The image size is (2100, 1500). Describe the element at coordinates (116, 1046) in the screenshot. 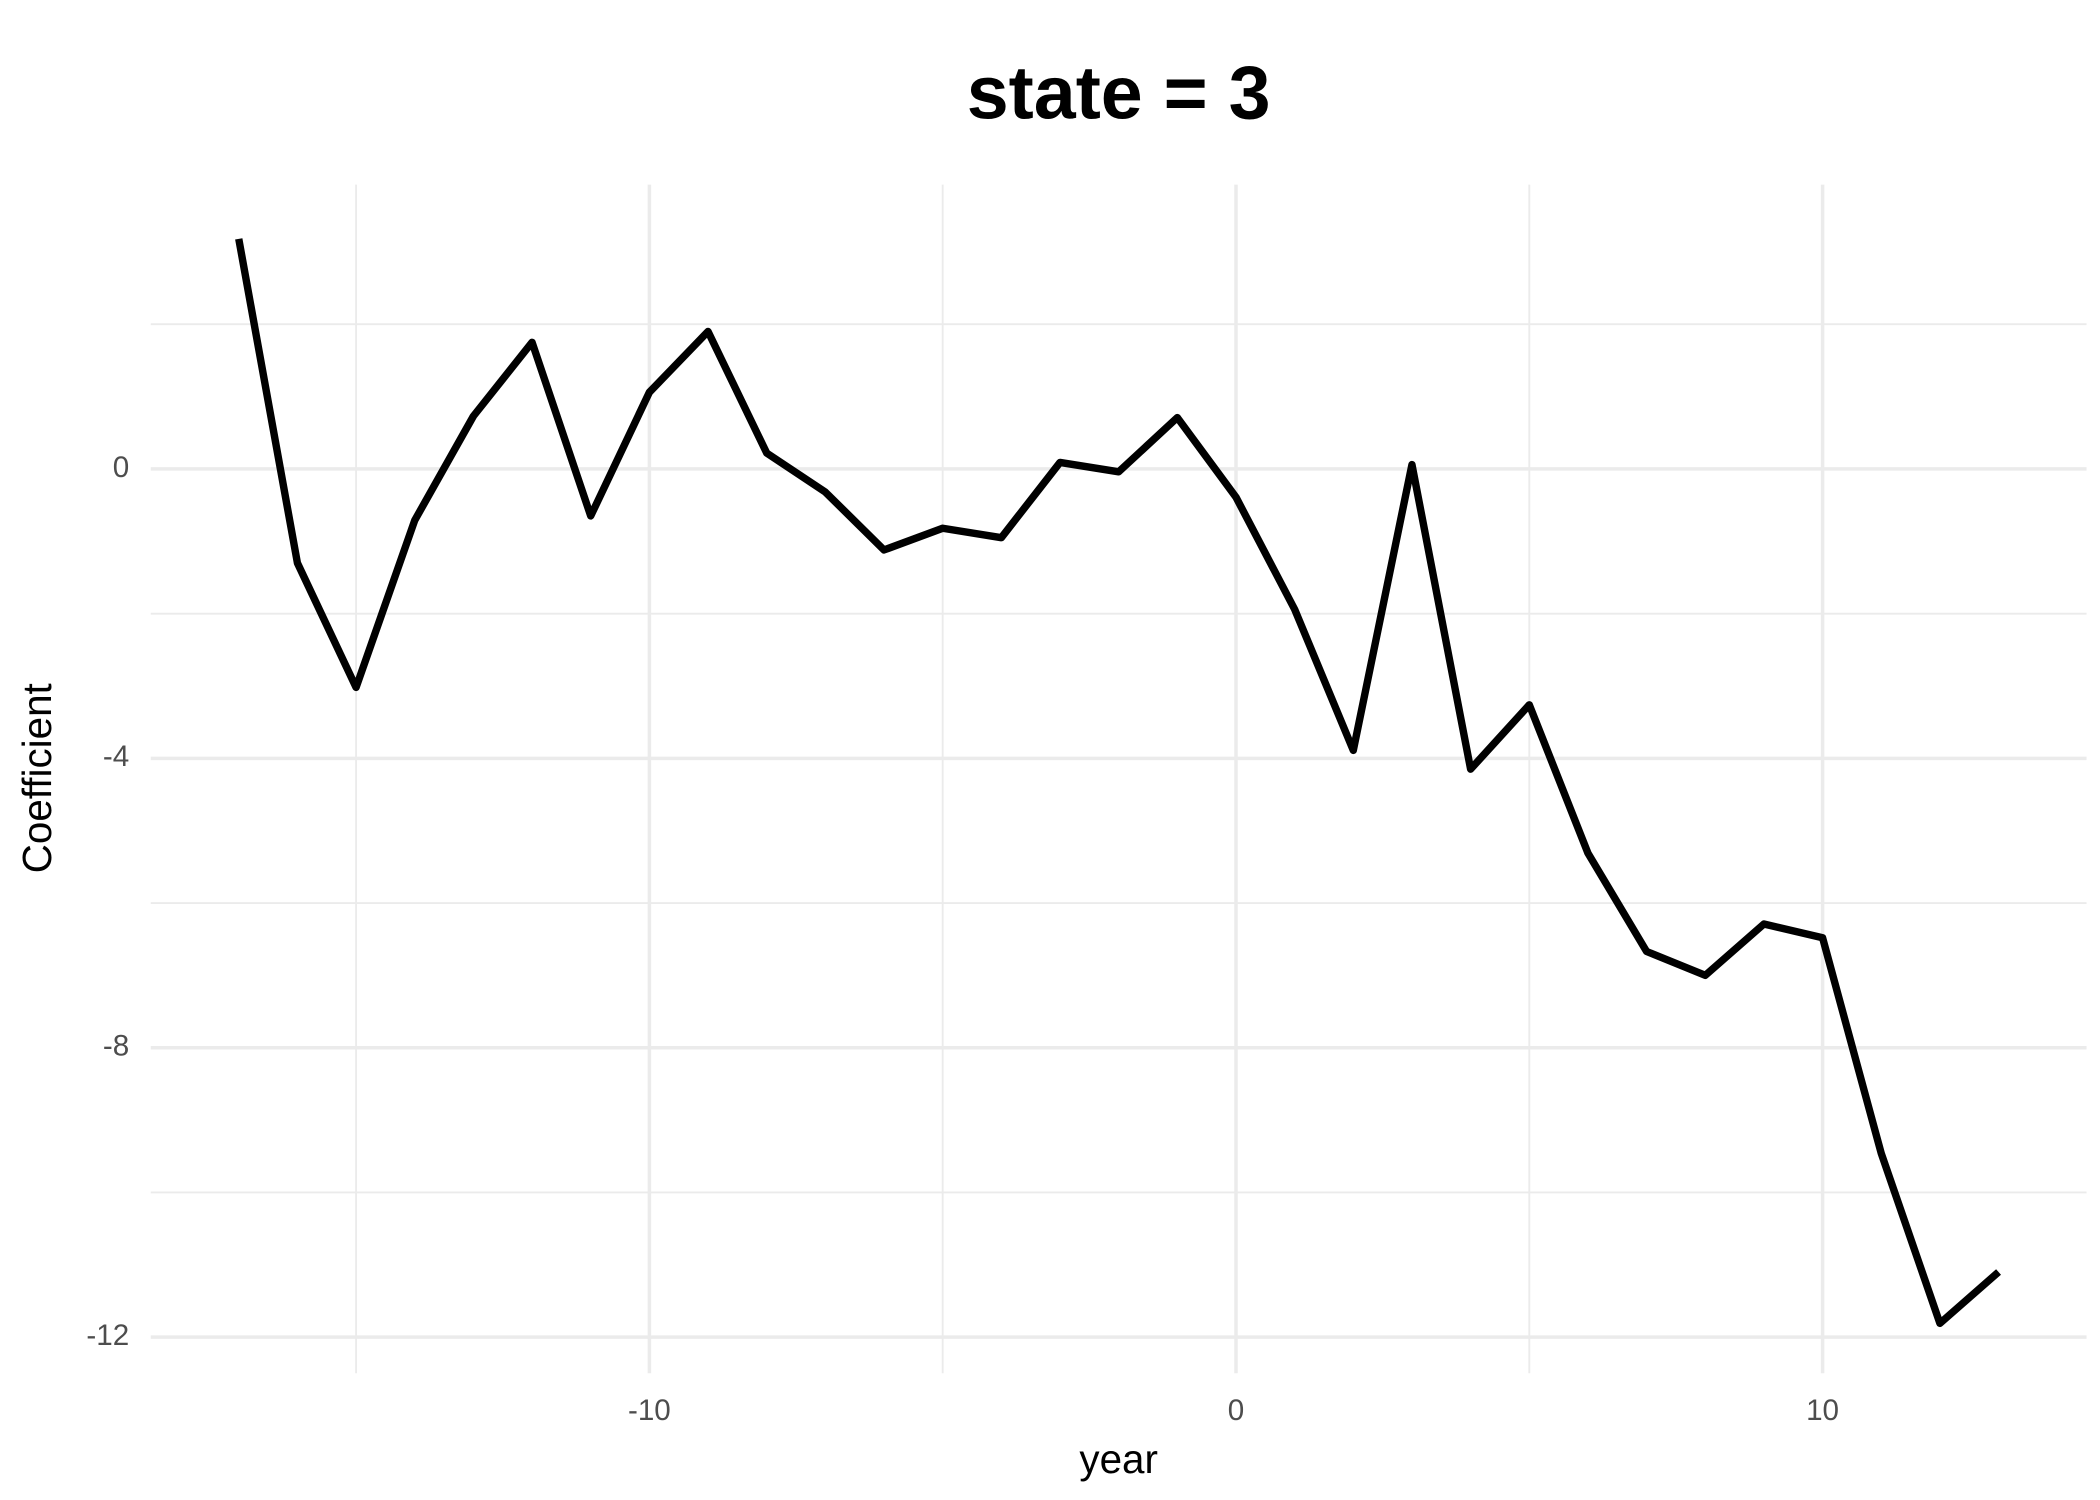

I see `y-tick-label: -8` at that location.